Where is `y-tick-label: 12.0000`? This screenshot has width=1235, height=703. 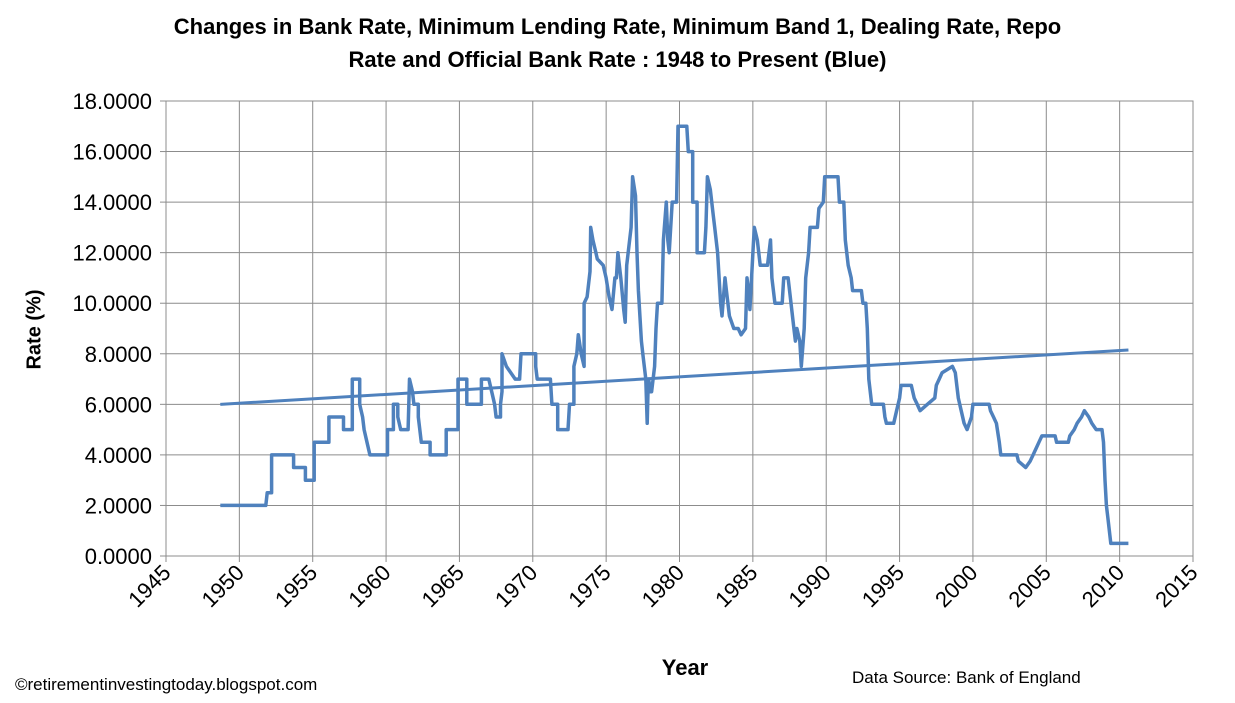 y-tick-label: 12.0000 is located at coordinates (112, 253).